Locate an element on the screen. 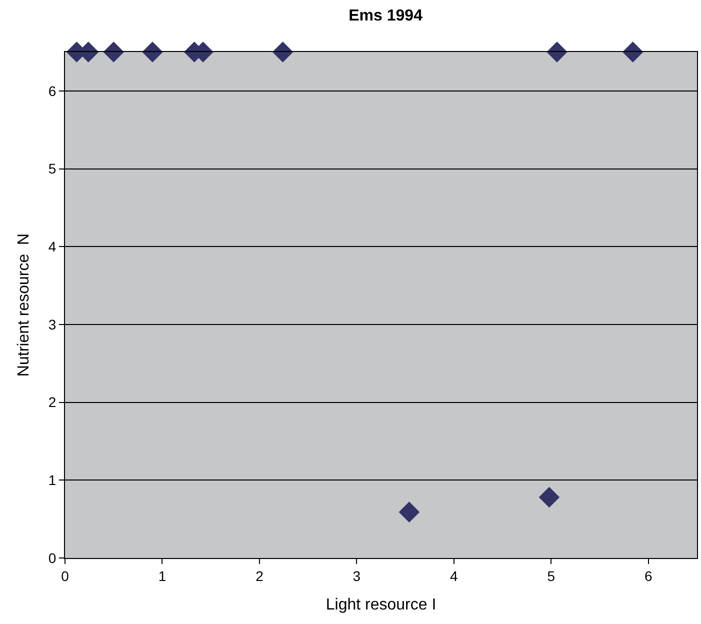  y-tick-label: 6 is located at coordinates (52, 90).